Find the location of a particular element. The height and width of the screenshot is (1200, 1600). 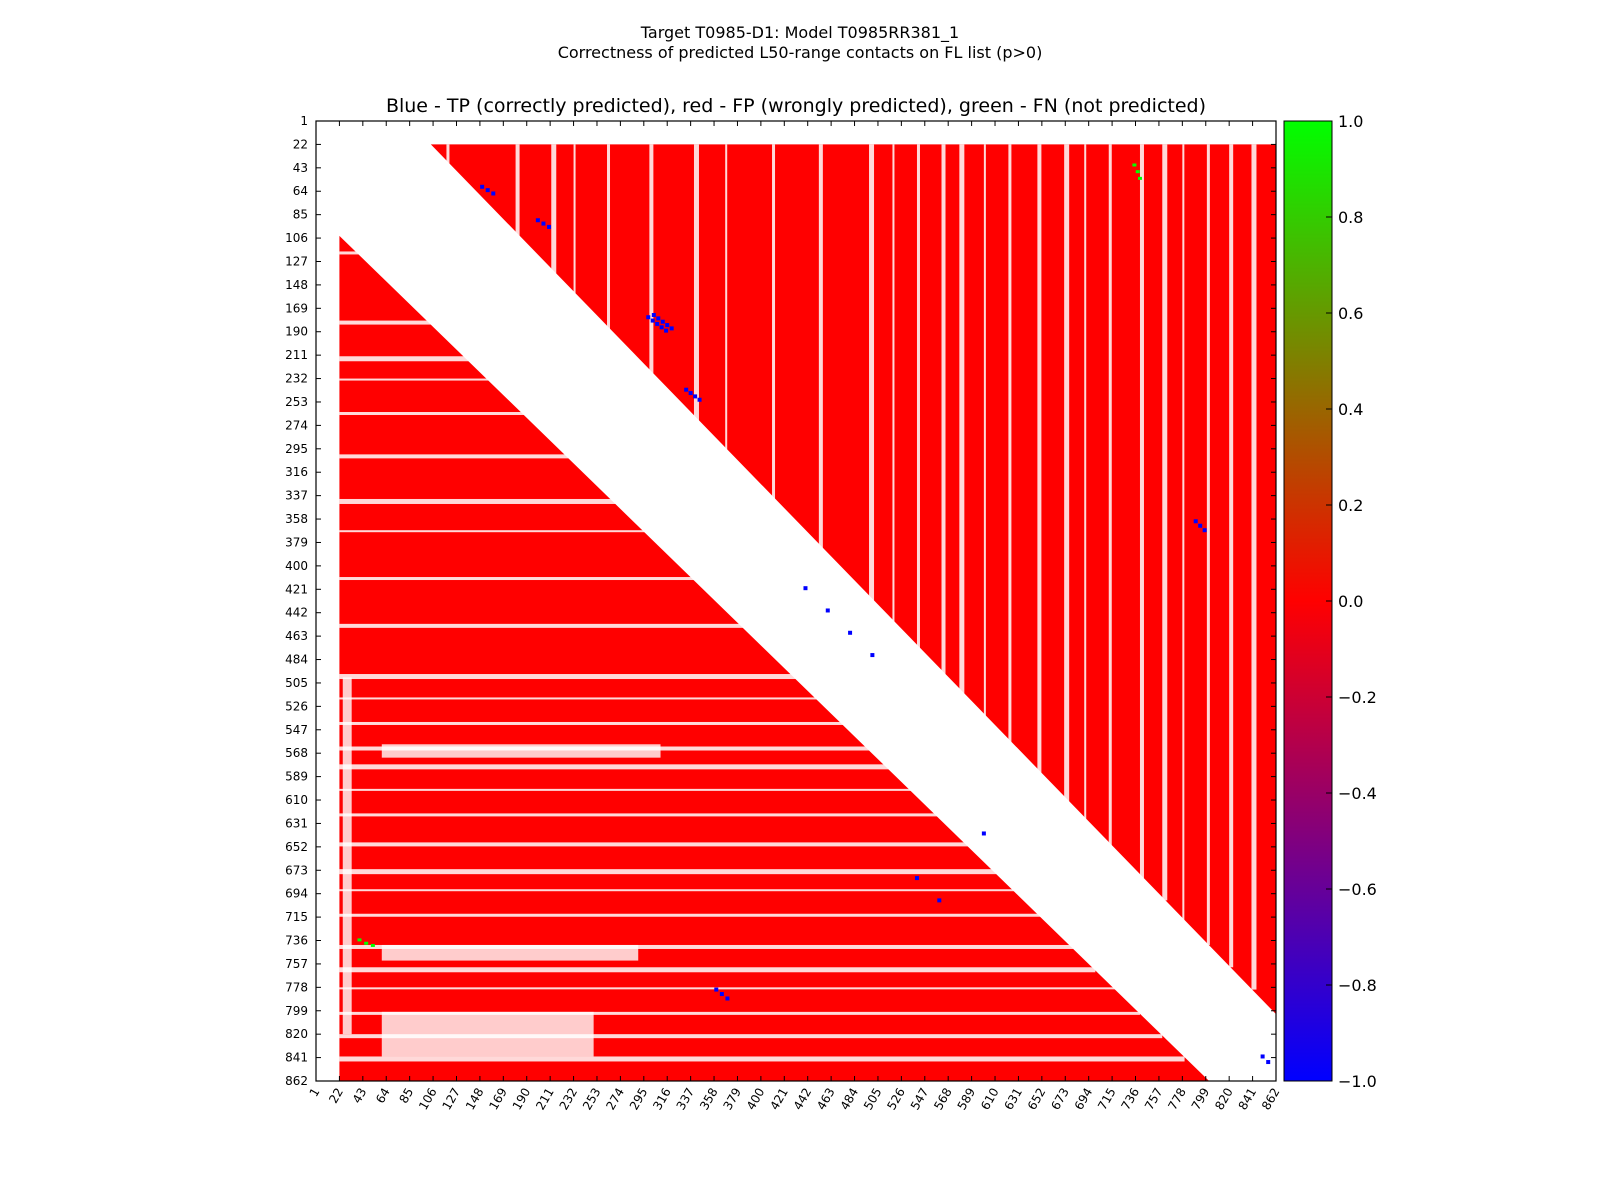

x-tick-label: 211 is located at coordinates (545, 1099).